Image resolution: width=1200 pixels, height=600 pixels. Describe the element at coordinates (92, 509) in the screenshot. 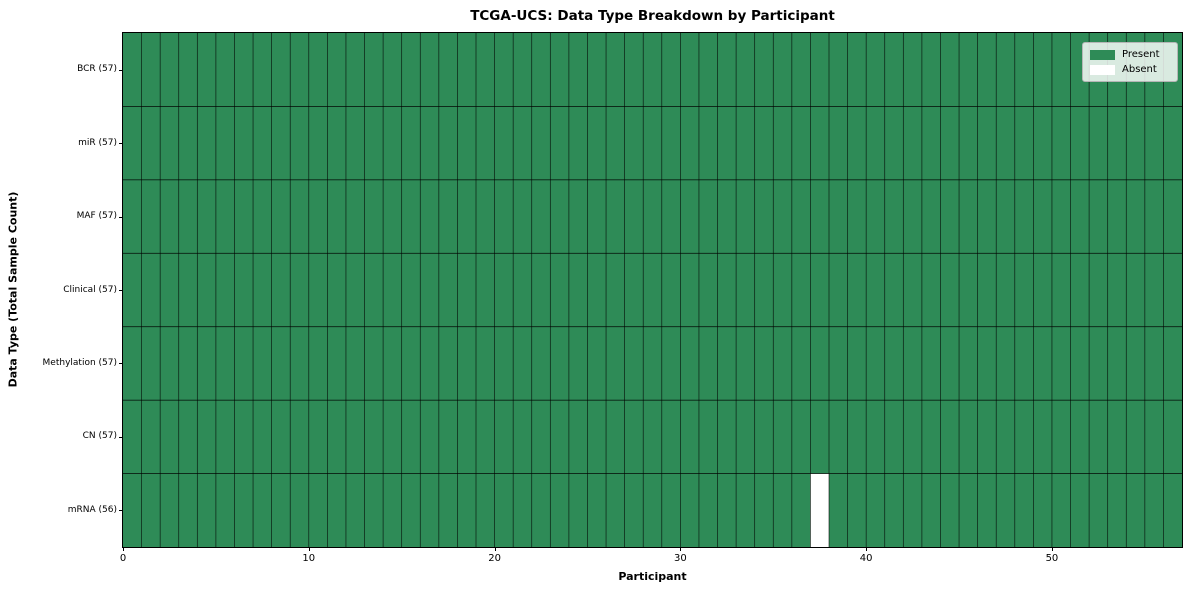

I see `y-tick-label-mRNA: mRNA (56)` at that location.